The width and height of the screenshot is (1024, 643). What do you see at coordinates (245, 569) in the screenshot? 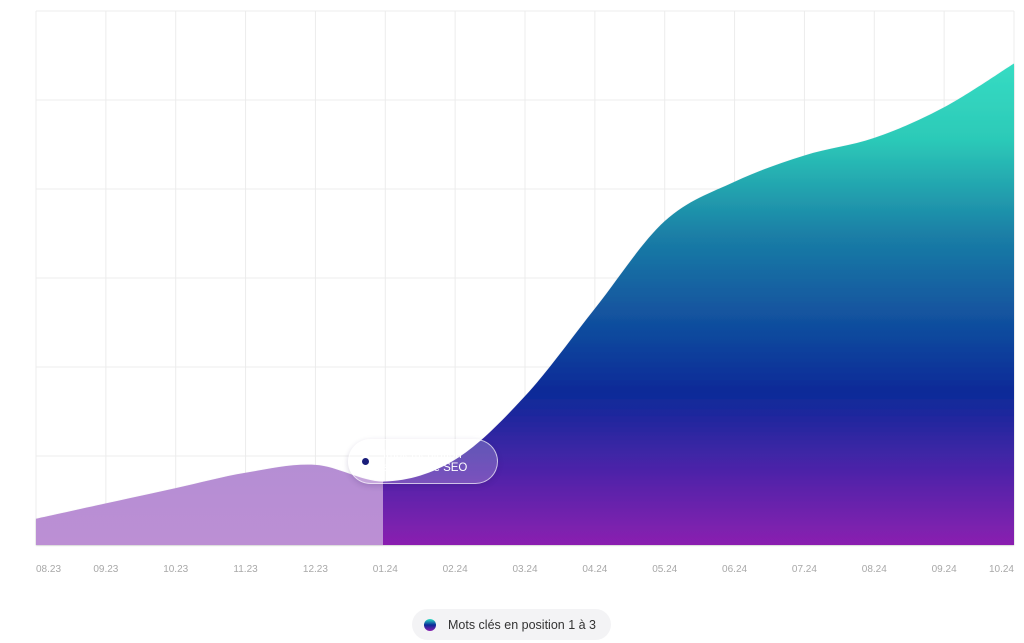
I see `x-tick-label: 11.23` at bounding box center [245, 569].